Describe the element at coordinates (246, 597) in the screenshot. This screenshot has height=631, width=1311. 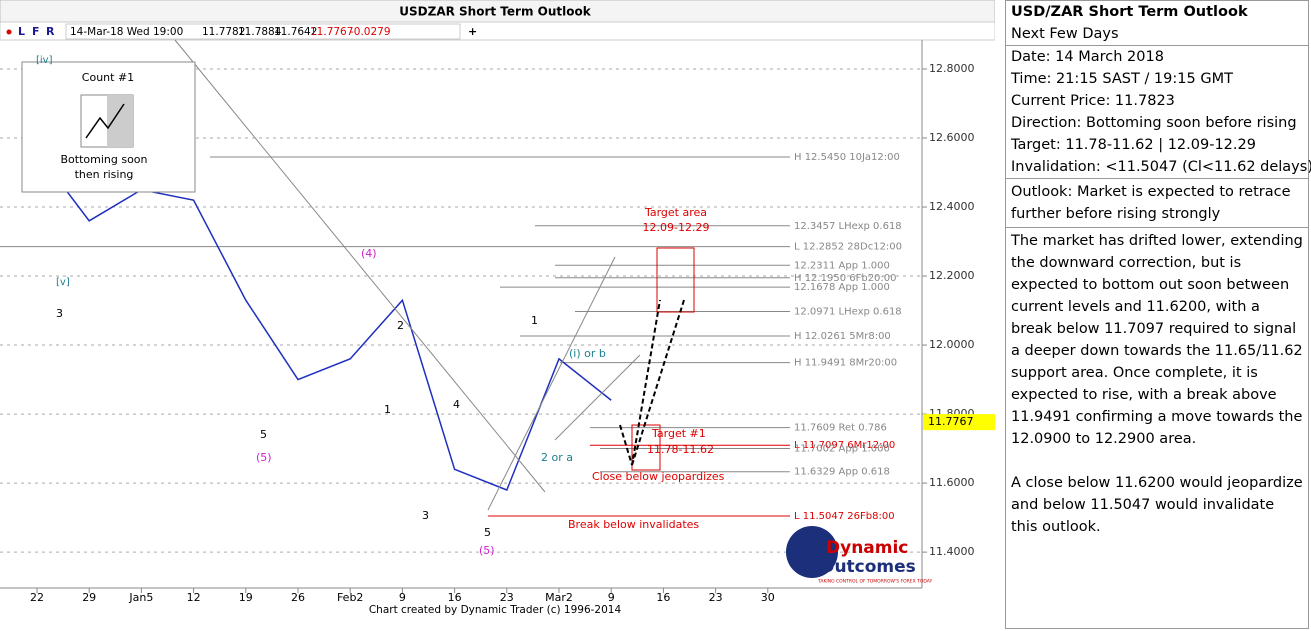
I see `x-tick-label: 19` at that location.